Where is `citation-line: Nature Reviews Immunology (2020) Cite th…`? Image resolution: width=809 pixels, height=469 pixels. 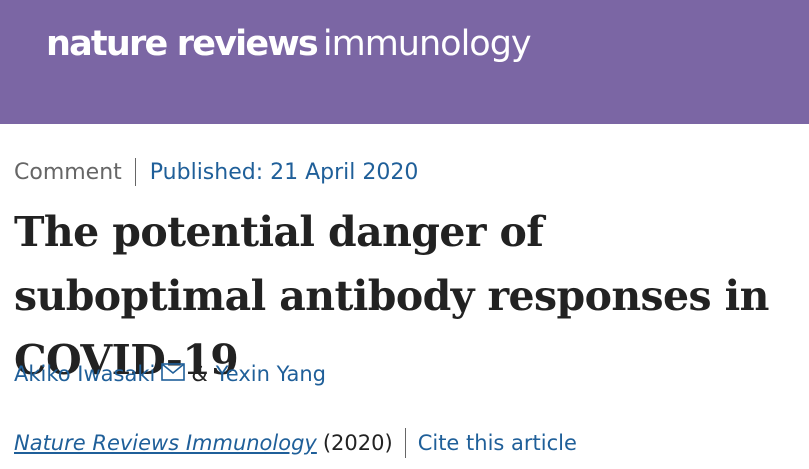 citation-line: Nature Reviews Immunology (2020) Cite th… is located at coordinates (295, 443).